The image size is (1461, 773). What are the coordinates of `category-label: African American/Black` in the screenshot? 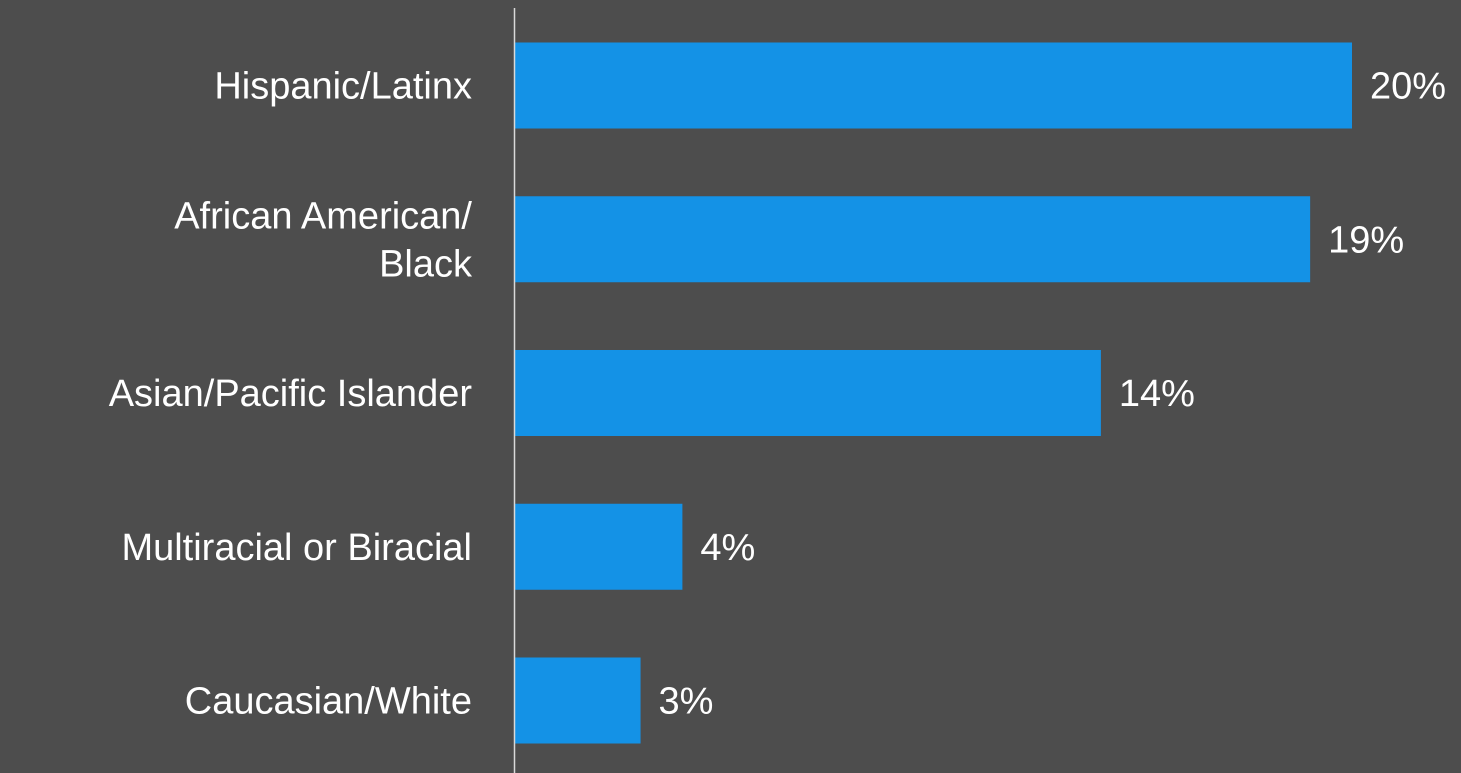 It's located at (323, 240).